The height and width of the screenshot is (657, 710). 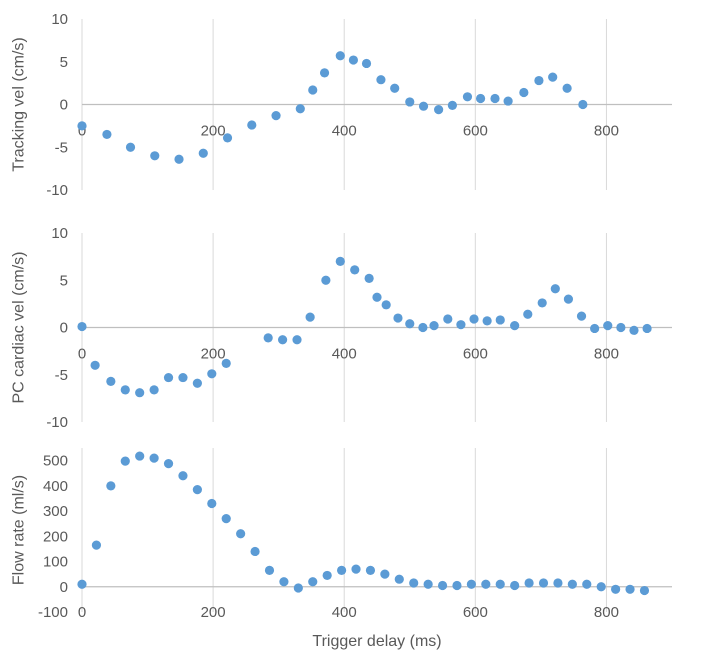 I want to click on x-axis-title: Trigger delay (ms), so click(x=376, y=641).